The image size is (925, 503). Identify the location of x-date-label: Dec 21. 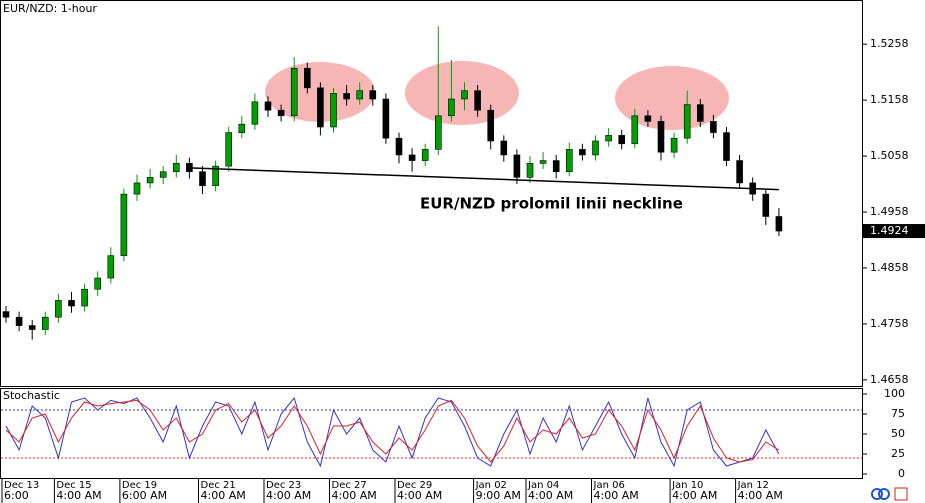
(218, 485).